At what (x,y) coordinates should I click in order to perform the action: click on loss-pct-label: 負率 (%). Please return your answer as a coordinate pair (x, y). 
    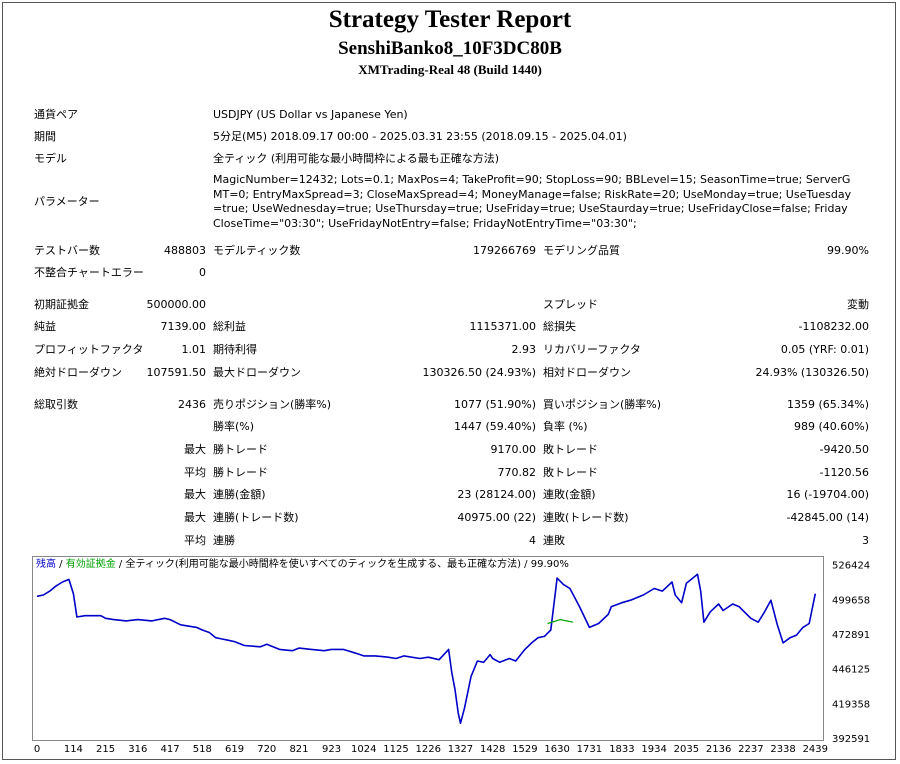
    Looking at the image, I should click on (565, 426).